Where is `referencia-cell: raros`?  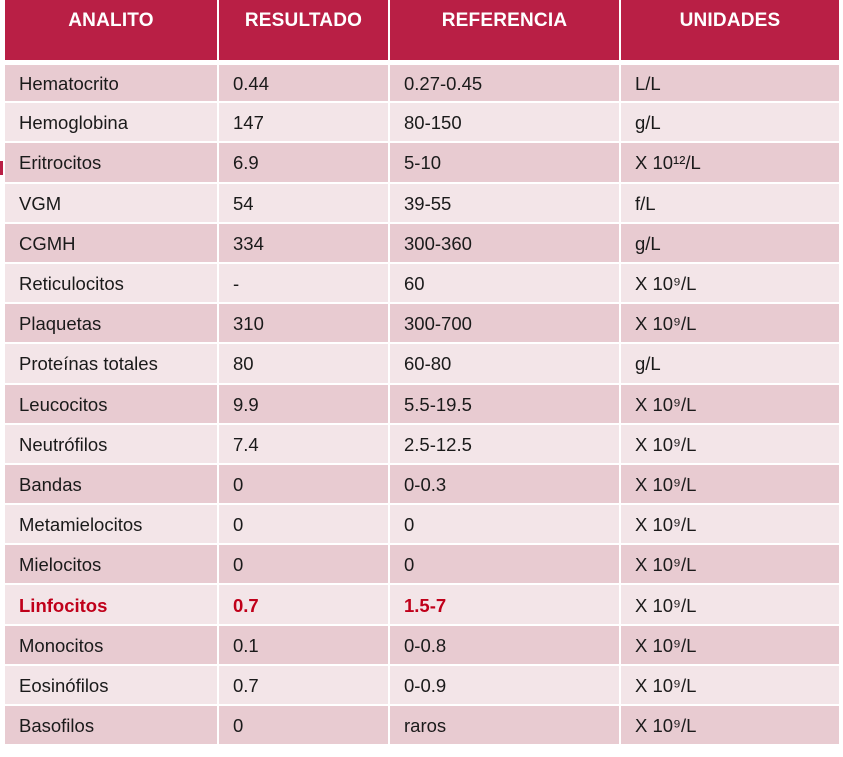 referencia-cell: raros is located at coordinates (504, 725).